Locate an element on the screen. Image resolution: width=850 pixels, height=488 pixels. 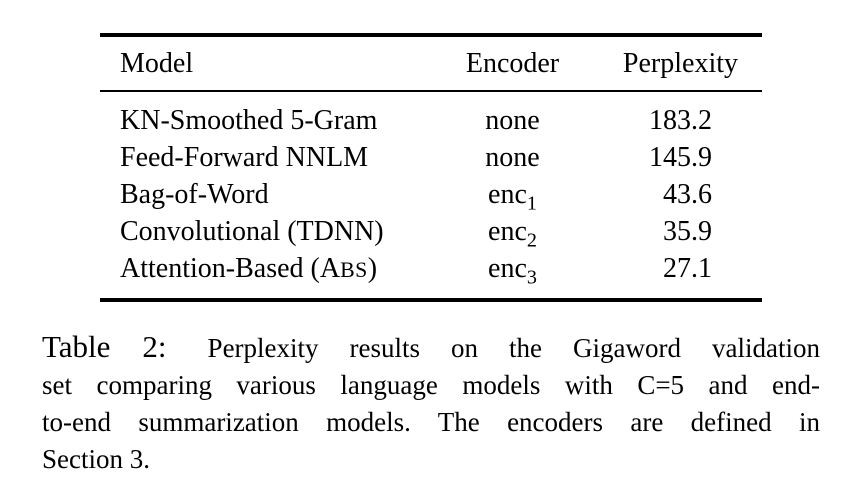
model-cell: Feed-Forward NNLM is located at coordinates (265, 158).